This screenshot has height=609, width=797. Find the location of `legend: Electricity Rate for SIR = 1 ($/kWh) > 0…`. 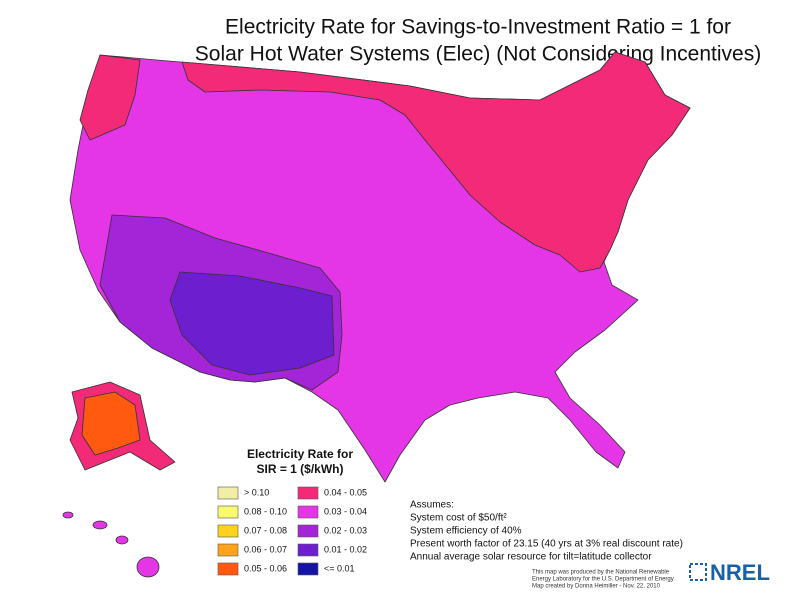

legend: Electricity Rate for SIR = 1 ($/kWh) > 0… is located at coordinates (292, 511).